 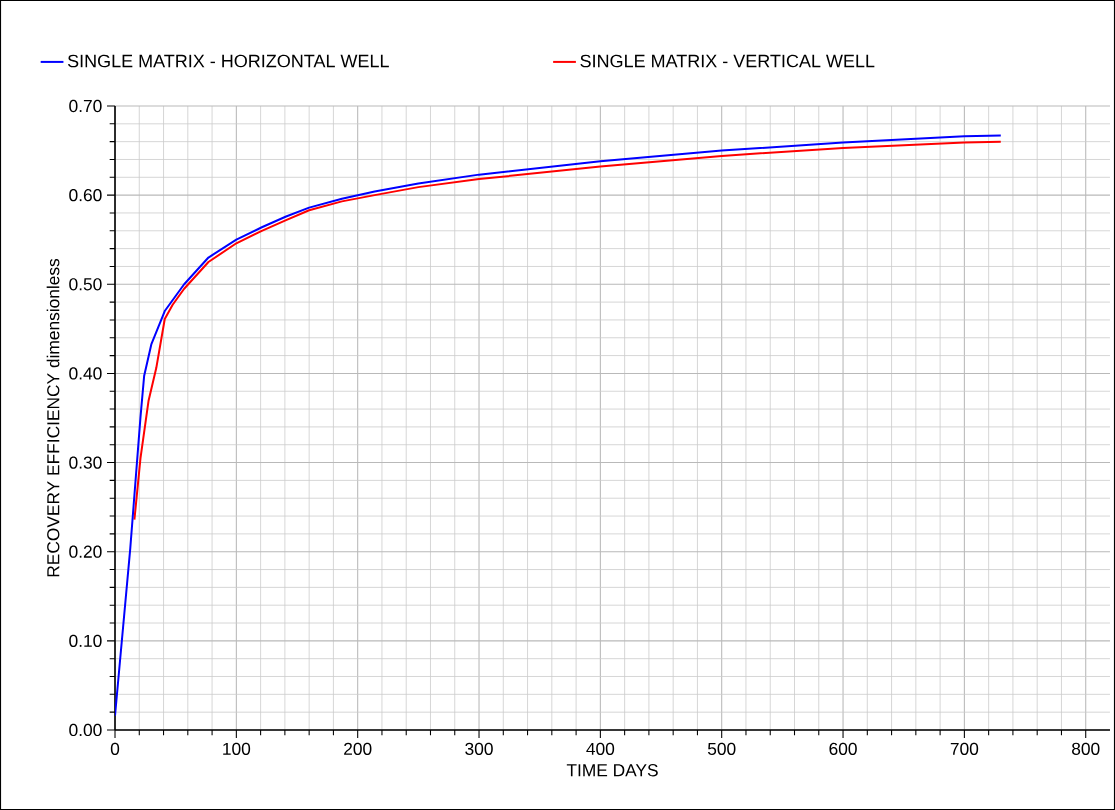 I want to click on x-tick-label: 600, so click(x=843, y=748).